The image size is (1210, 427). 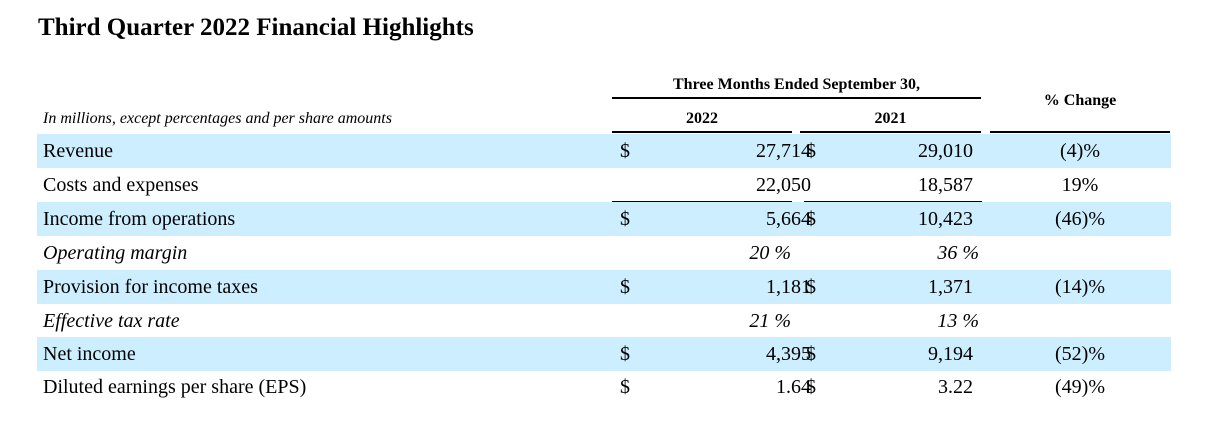 What do you see at coordinates (139, 219) in the screenshot?
I see `row-label: Income from operations` at bounding box center [139, 219].